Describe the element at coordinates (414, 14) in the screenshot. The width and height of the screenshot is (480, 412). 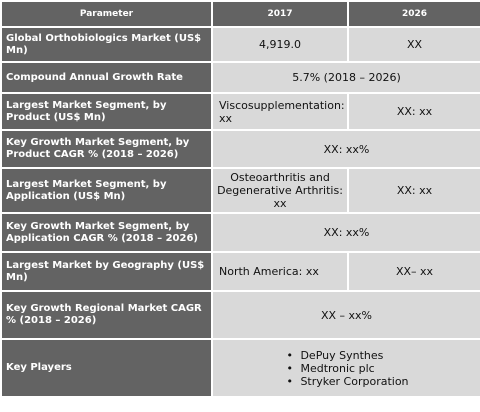
I see `header-2026: 2026` at that location.